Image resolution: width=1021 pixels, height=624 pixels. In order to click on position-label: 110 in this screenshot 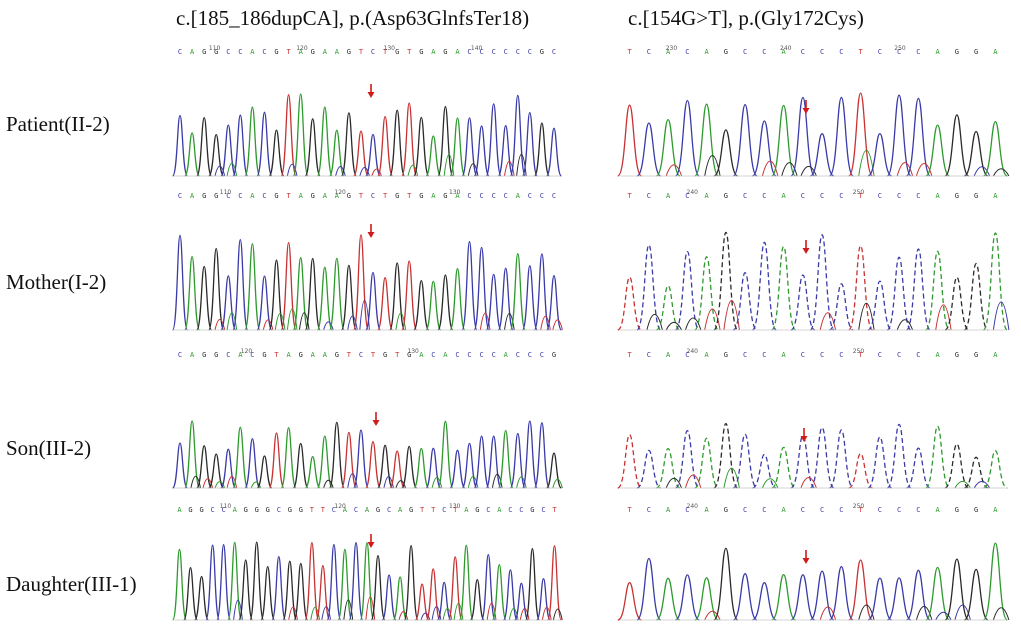, I will do `click(215, 48)`.